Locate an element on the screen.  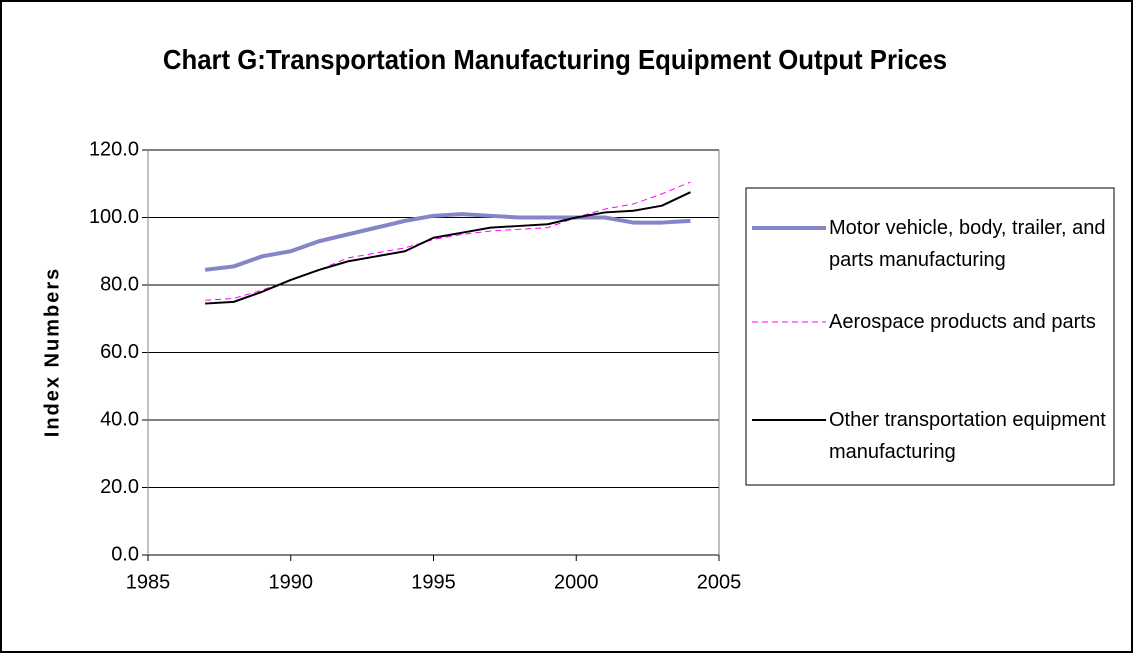
x-tick-label: 2005 is located at coordinates (719, 582).